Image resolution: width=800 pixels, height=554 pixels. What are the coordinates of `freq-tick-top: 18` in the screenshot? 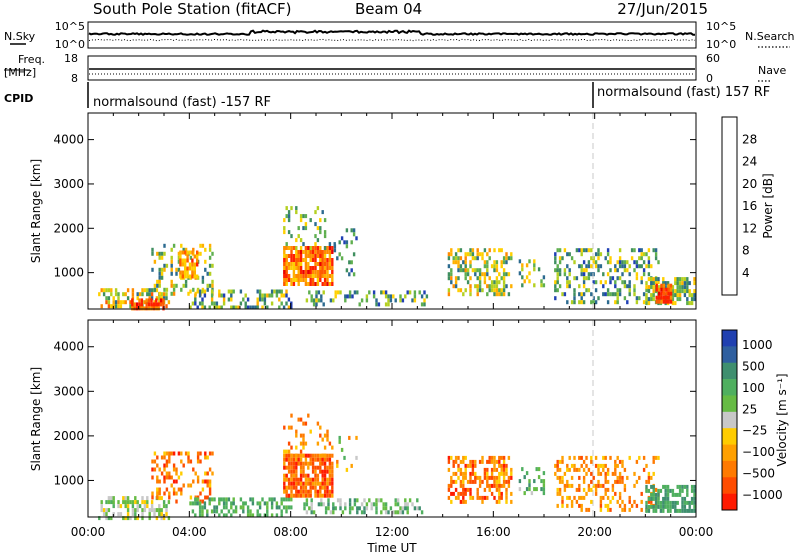 It's located at (71, 58).